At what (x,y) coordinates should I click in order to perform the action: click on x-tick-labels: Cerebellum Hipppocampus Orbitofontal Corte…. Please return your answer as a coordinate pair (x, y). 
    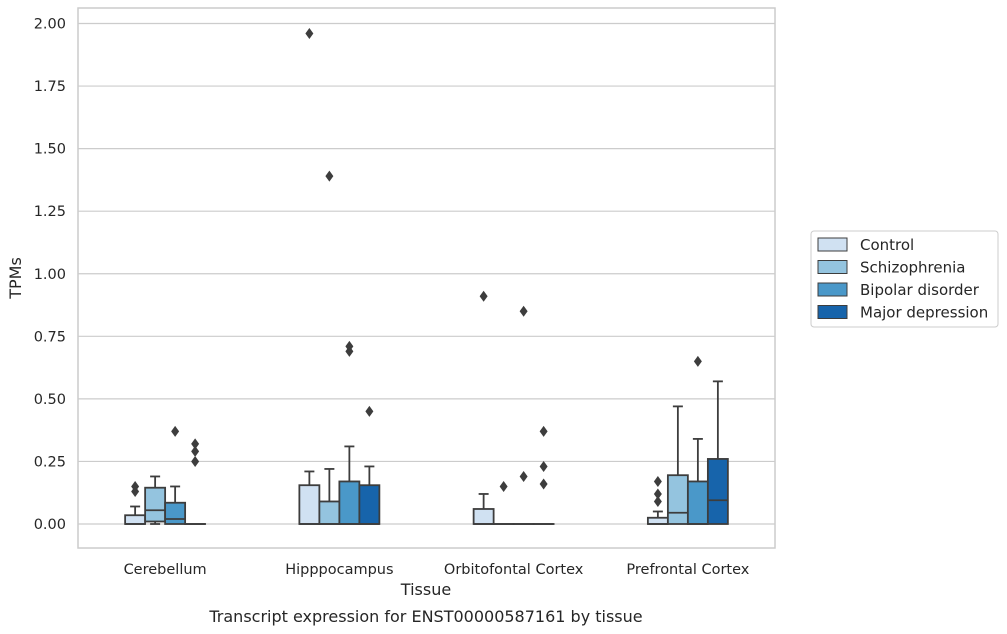
    Looking at the image, I should click on (437, 570).